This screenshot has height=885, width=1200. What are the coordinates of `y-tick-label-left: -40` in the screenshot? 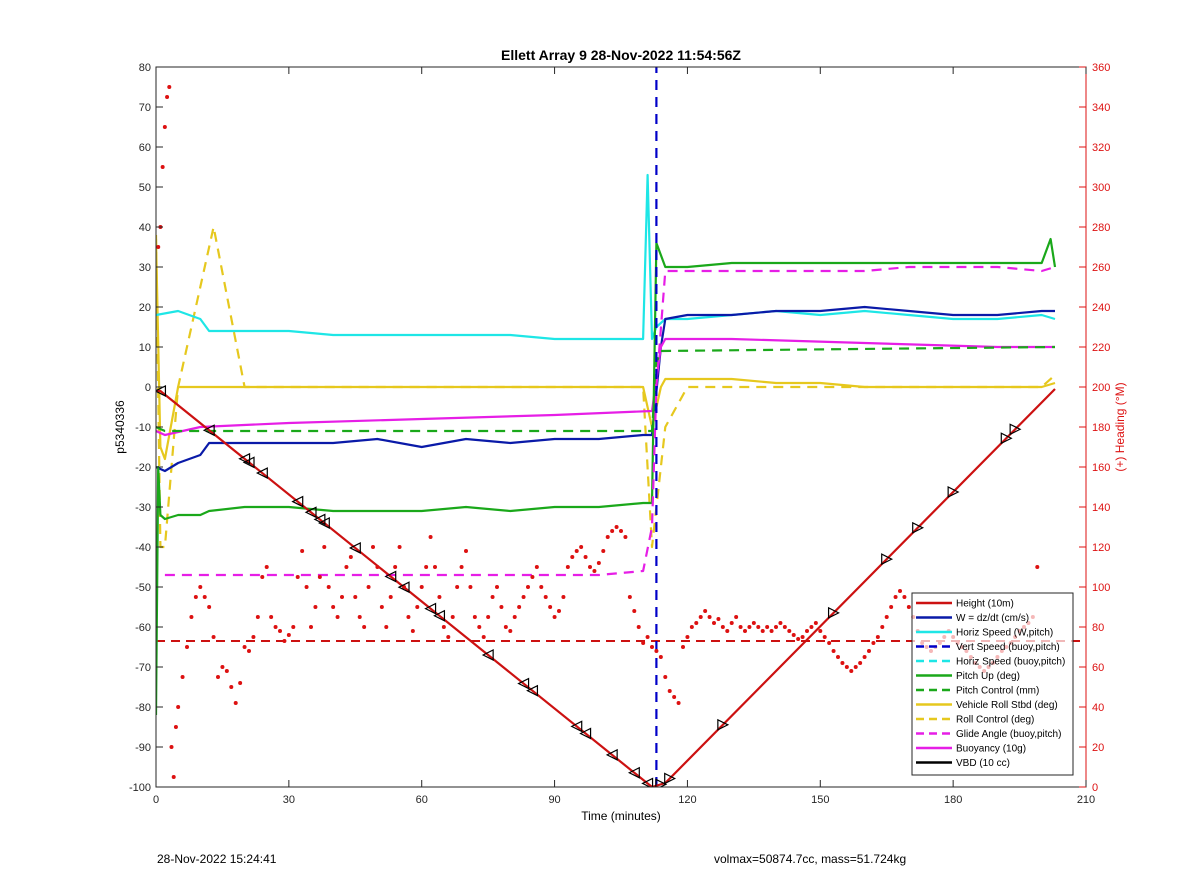 It's located at (143, 548).